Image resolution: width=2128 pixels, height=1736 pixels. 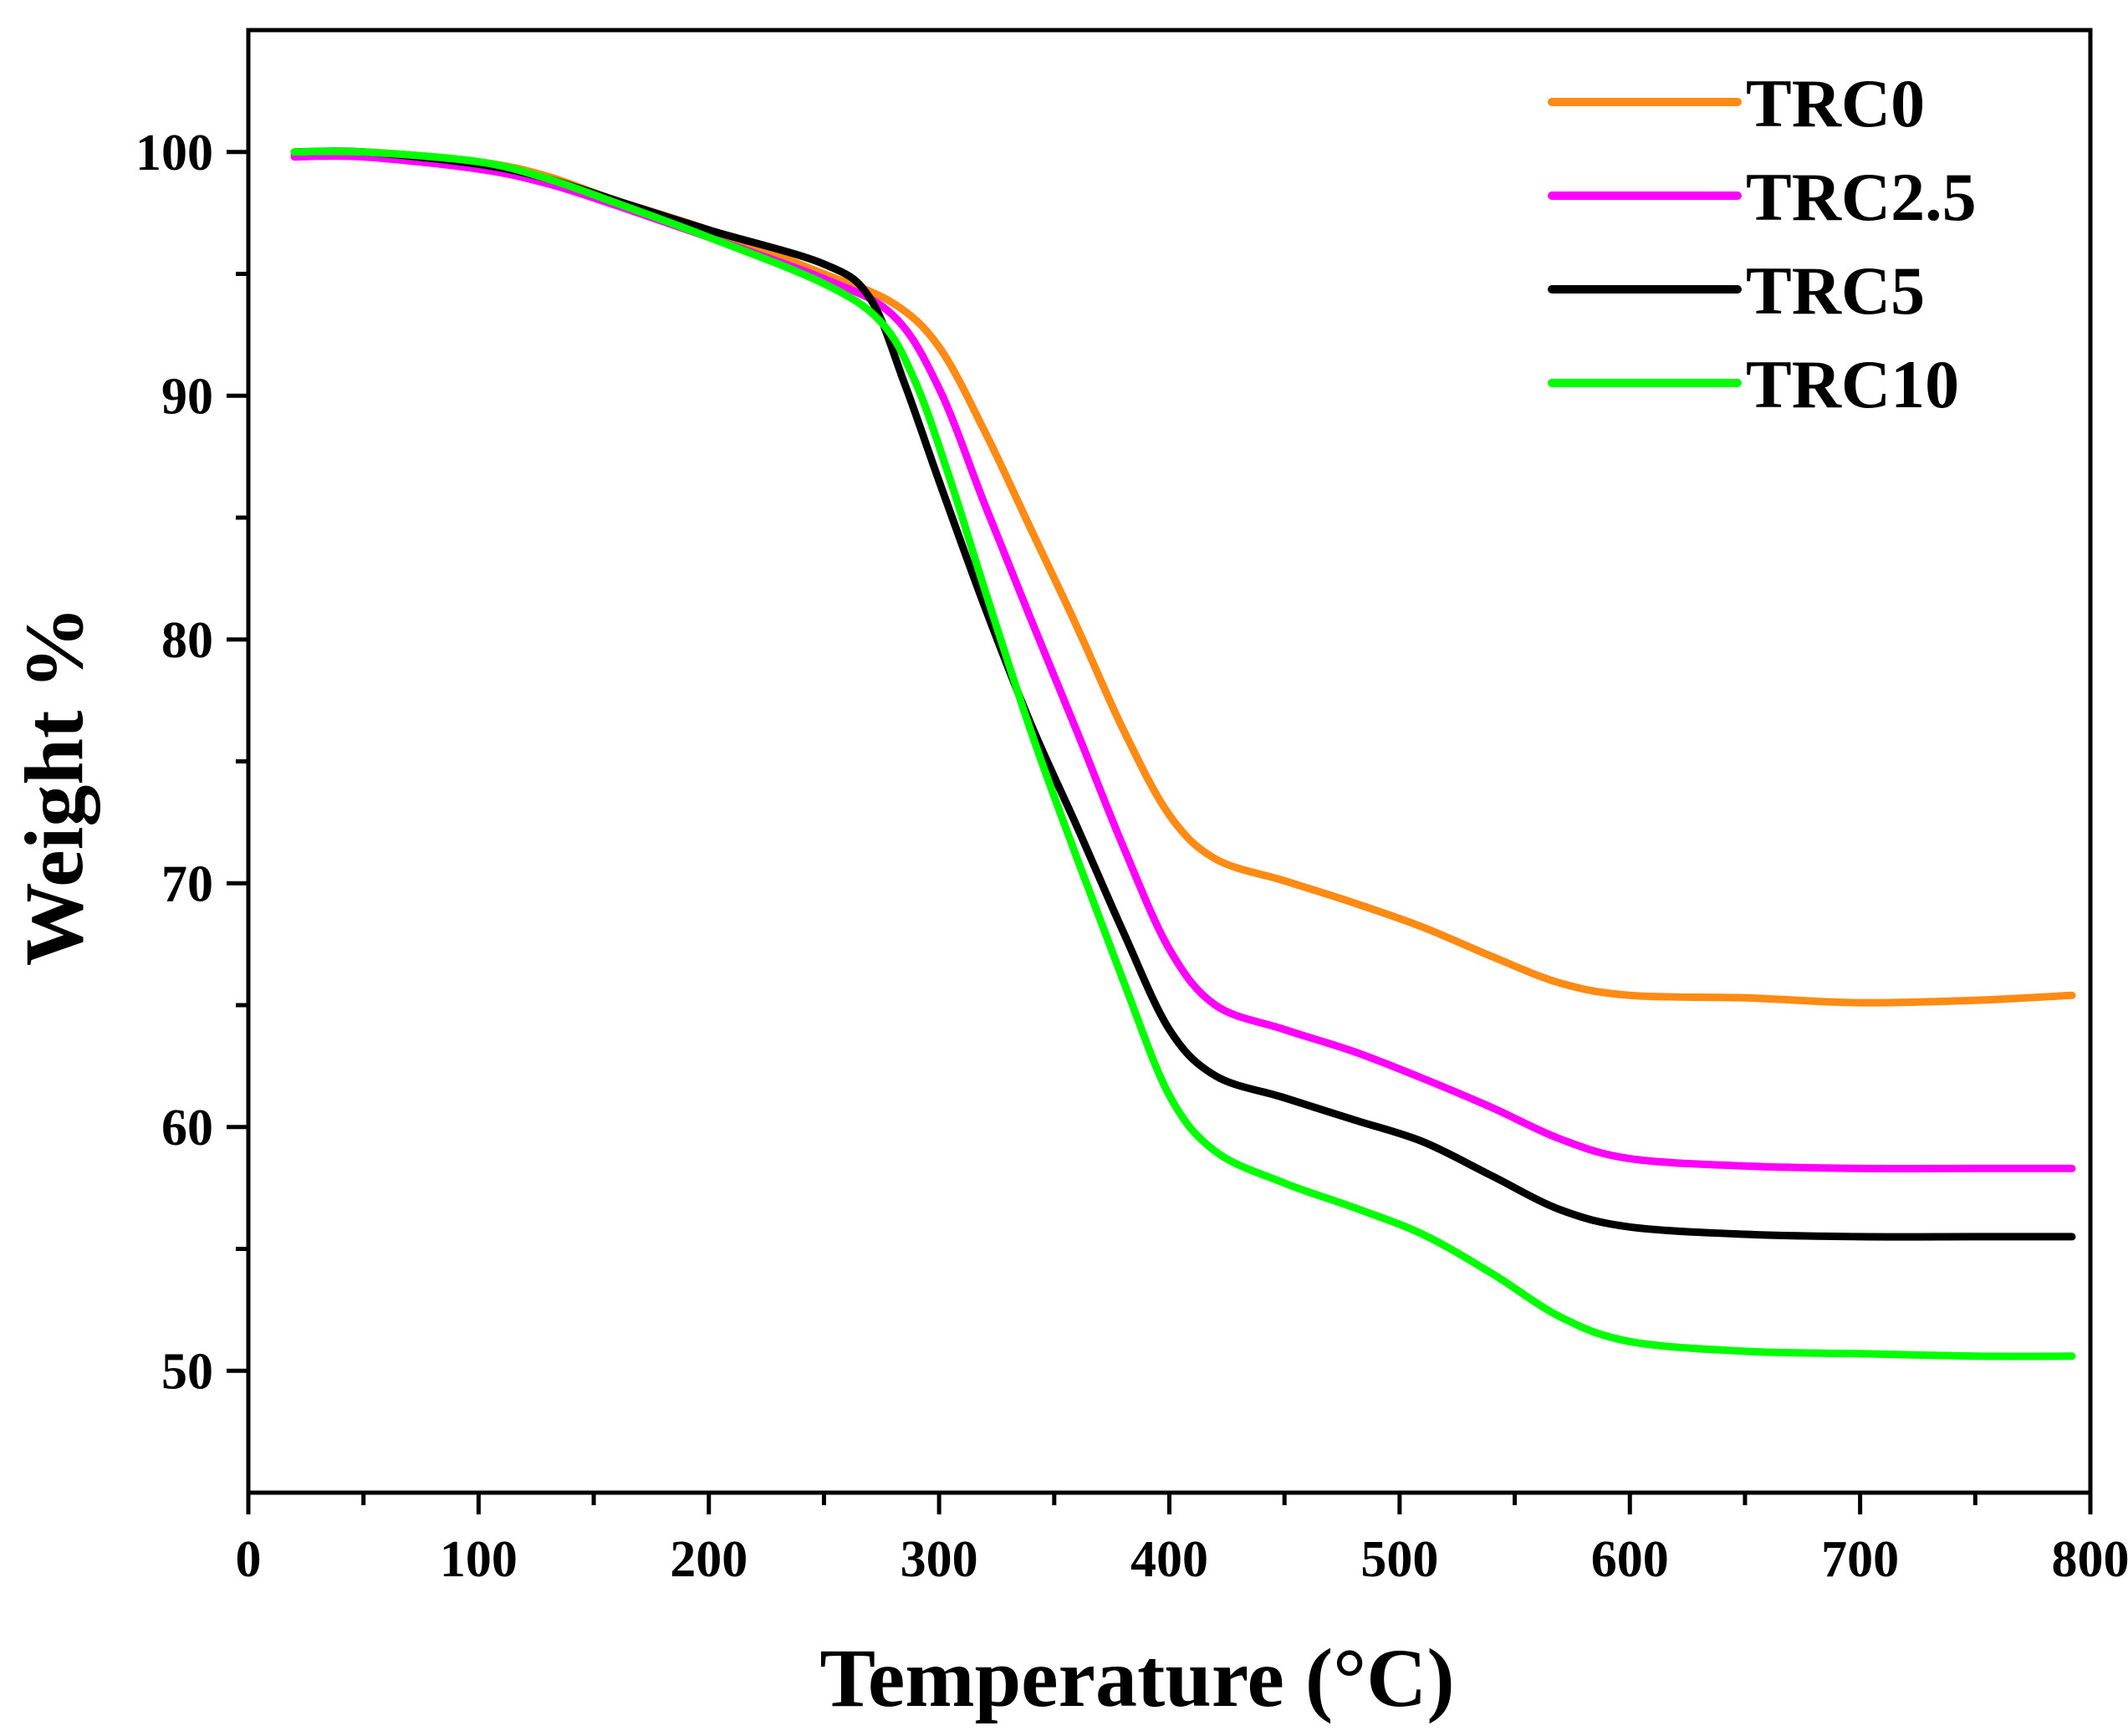 I want to click on x-axis-title: Temperature (°C), so click(x=1136, y=1677).